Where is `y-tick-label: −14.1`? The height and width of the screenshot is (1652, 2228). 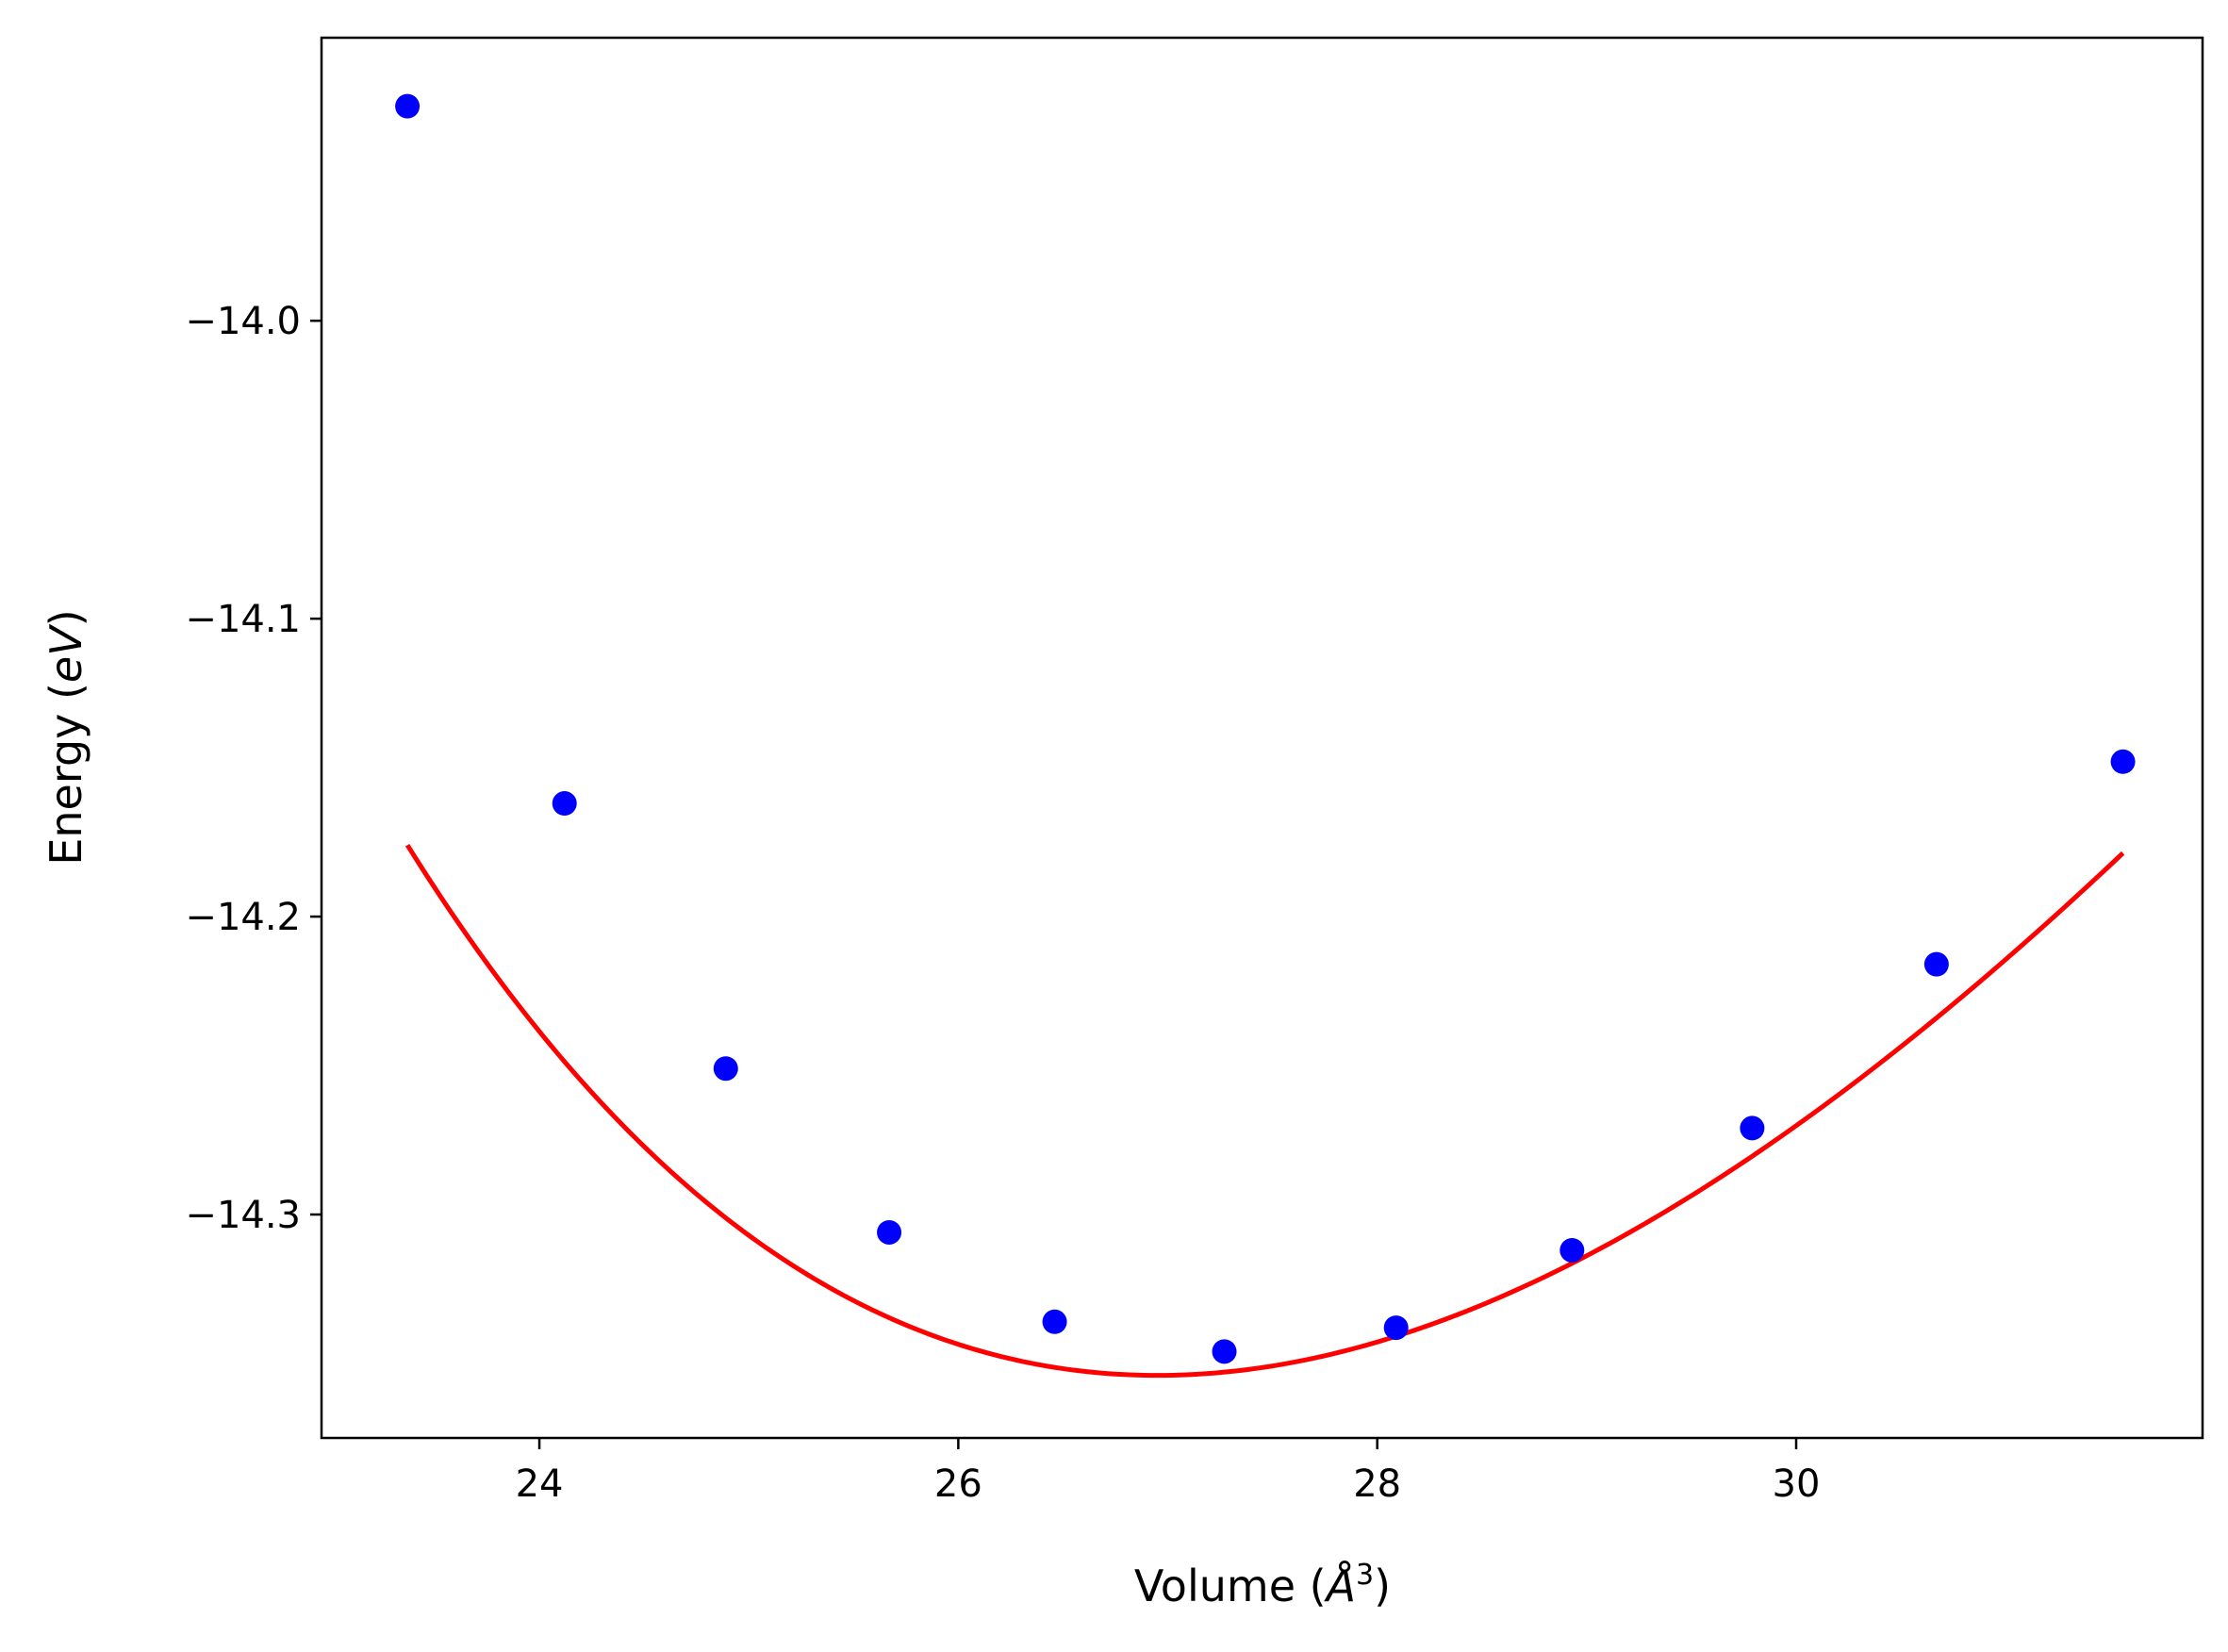 y-tick-label: −14.1 is located at coordinates (243, 619).